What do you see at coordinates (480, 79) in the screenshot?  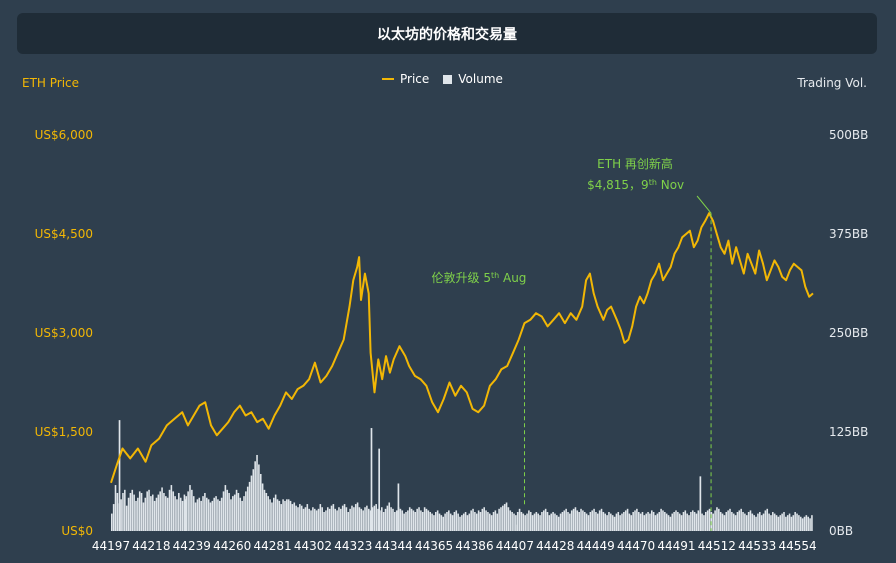 I see `legend-volume-label: Volume` at bounding box center [480, 79].